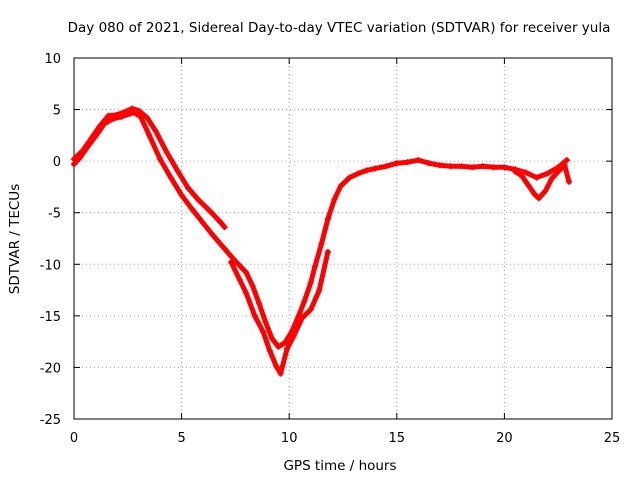 This screenshot has height=480, width=640. What do you see at coordinates (50, 368) in the screenshot?
I see `y-tick-label: -20` at bounding box center [50, 368].